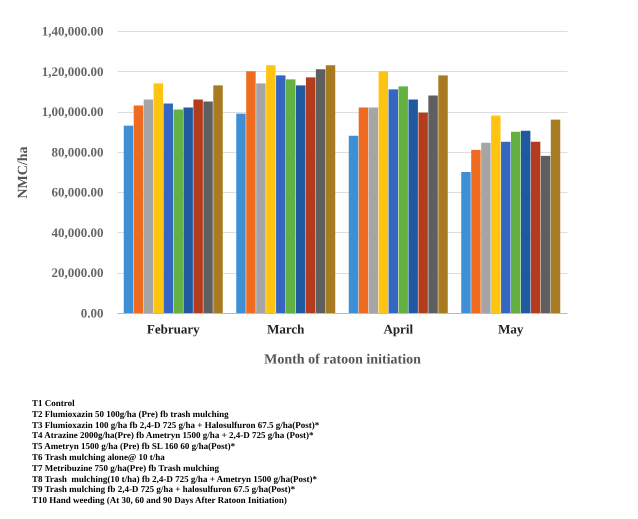 This screenshot has height=519, width=638. Describe the element at coordinates (23, 172) in the screenshot. I see `y-axis-title: NMC/ha` at that location.